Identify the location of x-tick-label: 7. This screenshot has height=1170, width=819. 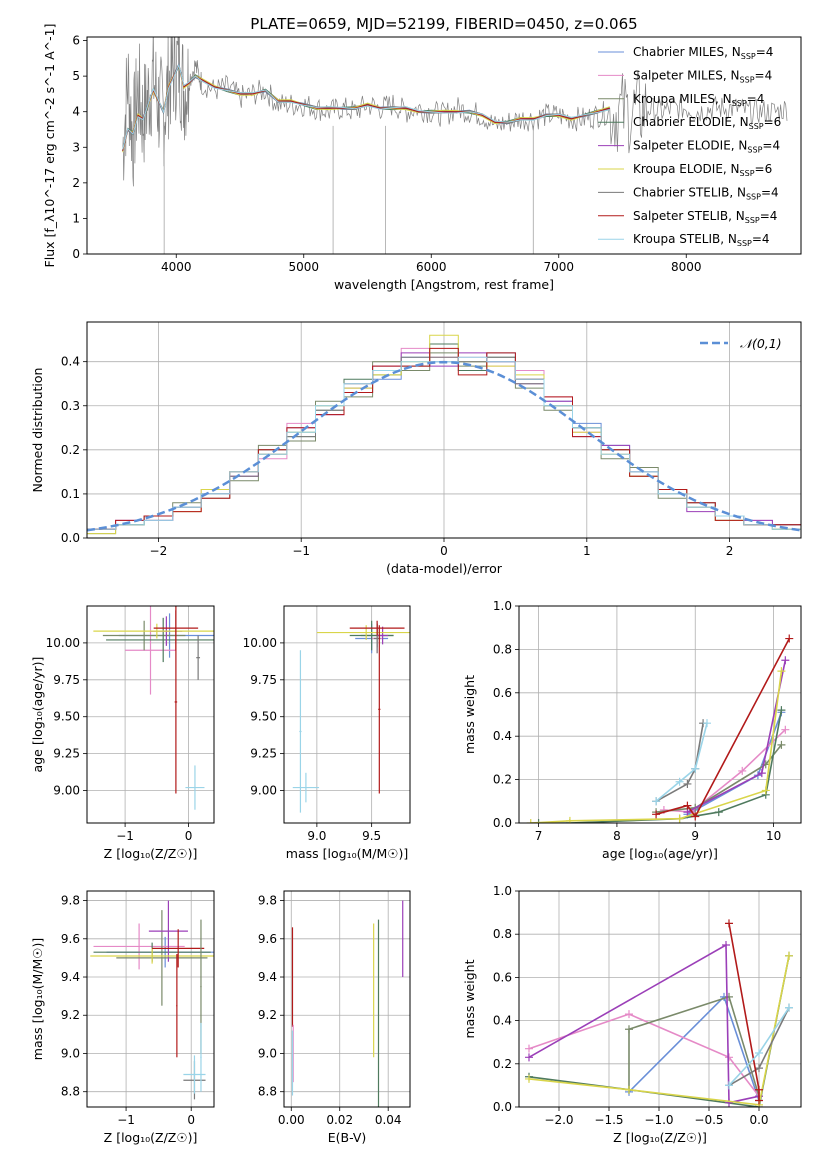
(539, 836).